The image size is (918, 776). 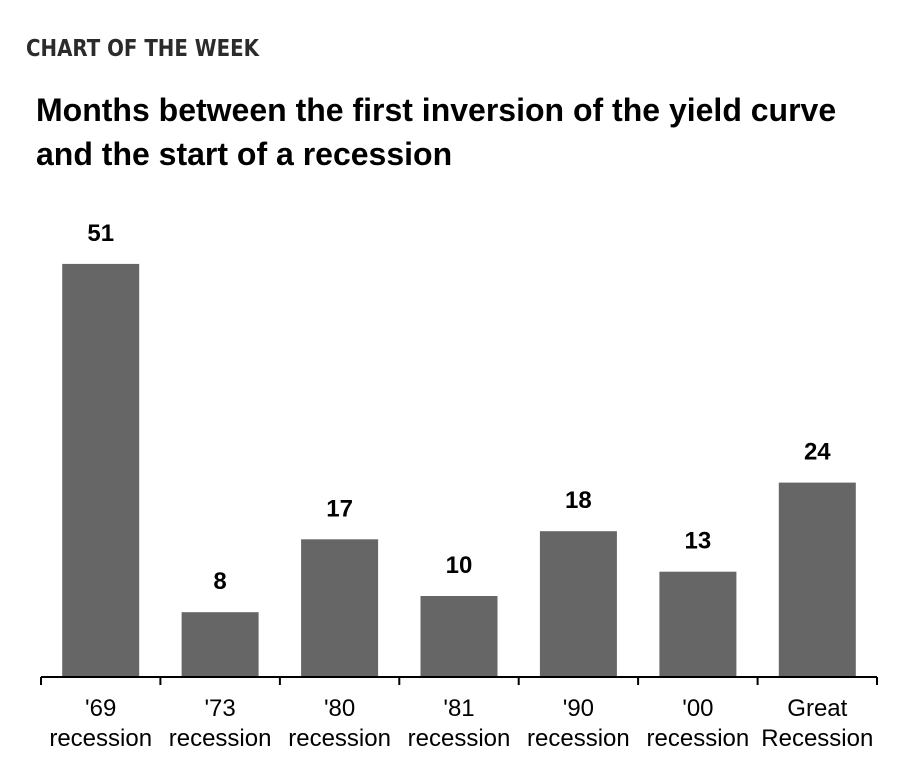 What do you see at coordinates (142, 49) in the screenshot?
I see `kicker-label: CHART OF THE WEEK` at bounding box center [142, 49].